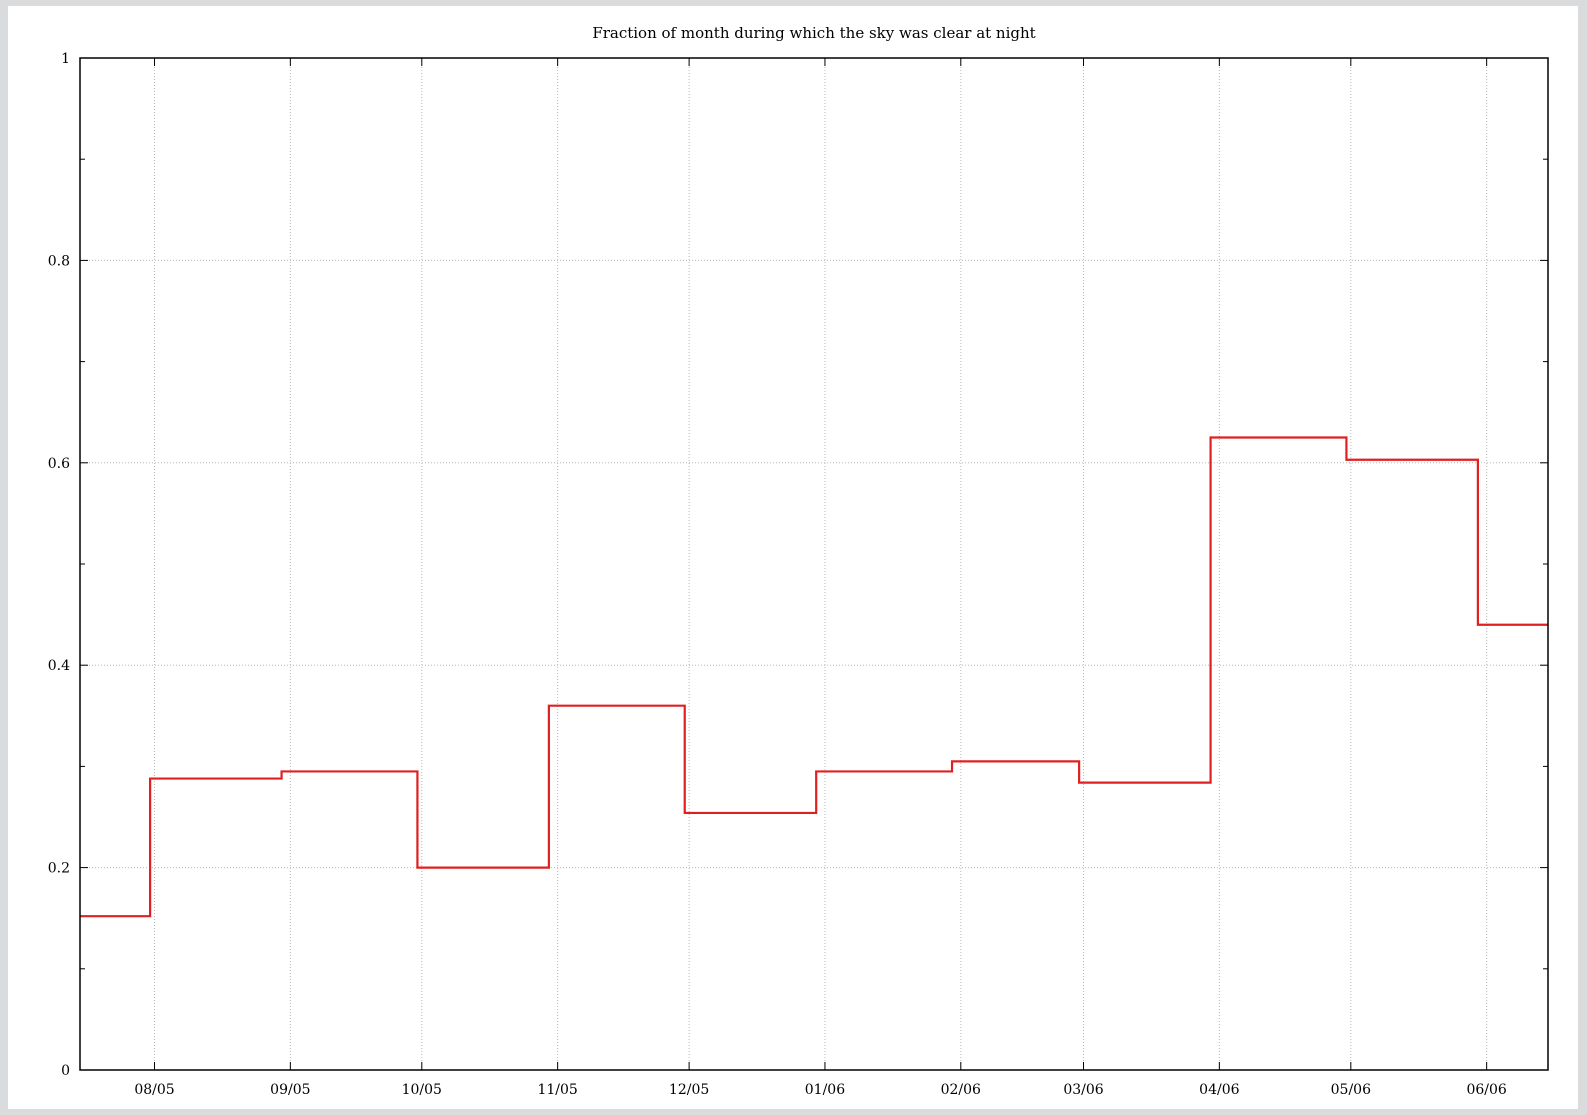  Describe the element at coordinates (1219, 1090) in the screenshot. I see `x-tick-label: 04/06` at that location.